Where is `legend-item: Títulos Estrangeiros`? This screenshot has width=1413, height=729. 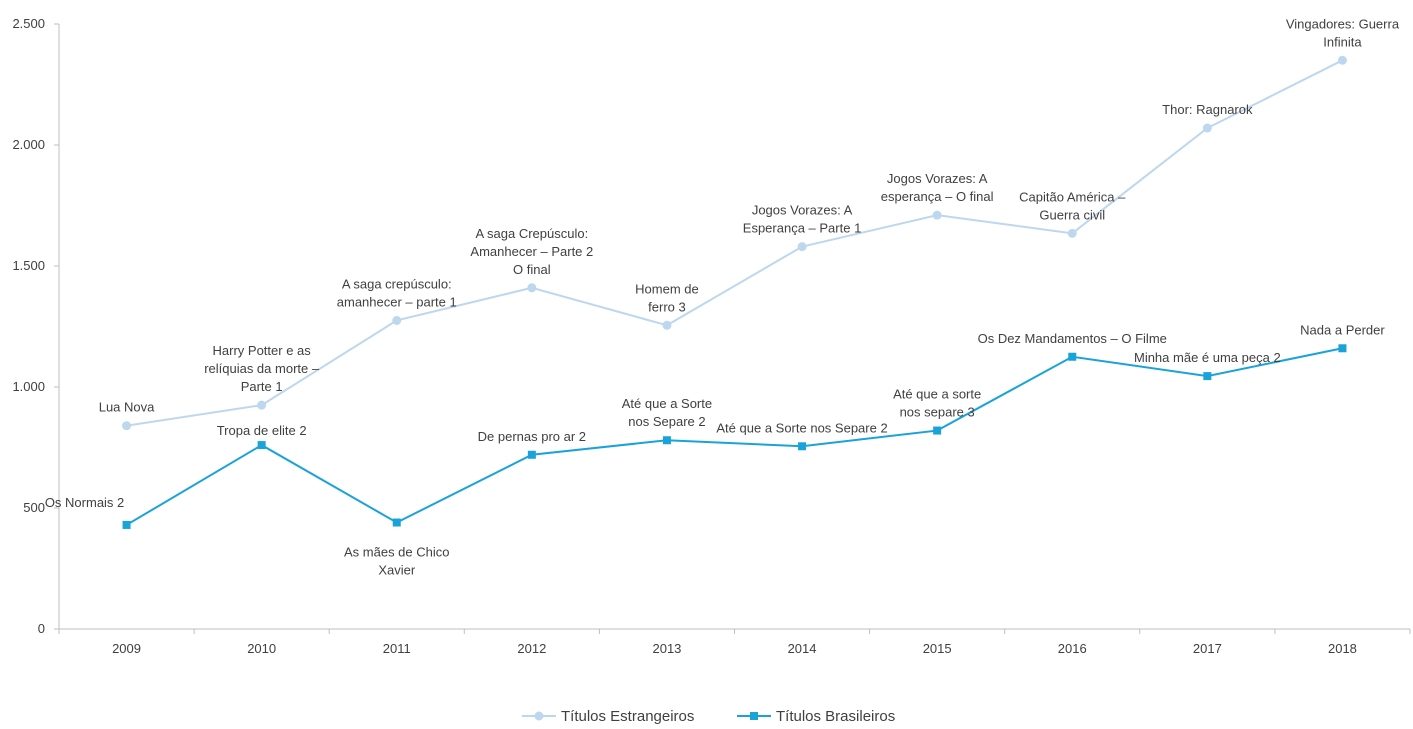 legend-item: Títulos Estrangeiros is located at coordinates (608, 716).